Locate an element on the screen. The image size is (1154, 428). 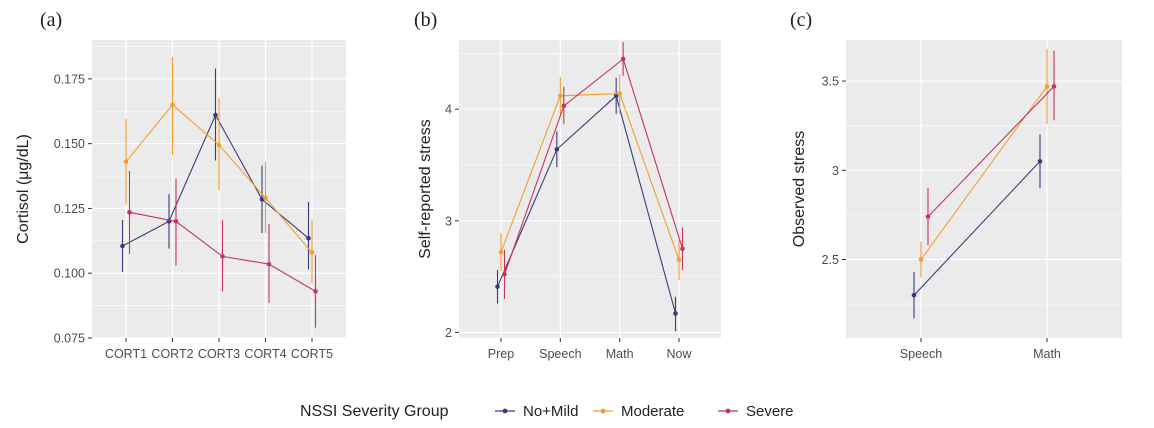
y-axis-title: Self-reported stress is located at coordinates (425, 189).